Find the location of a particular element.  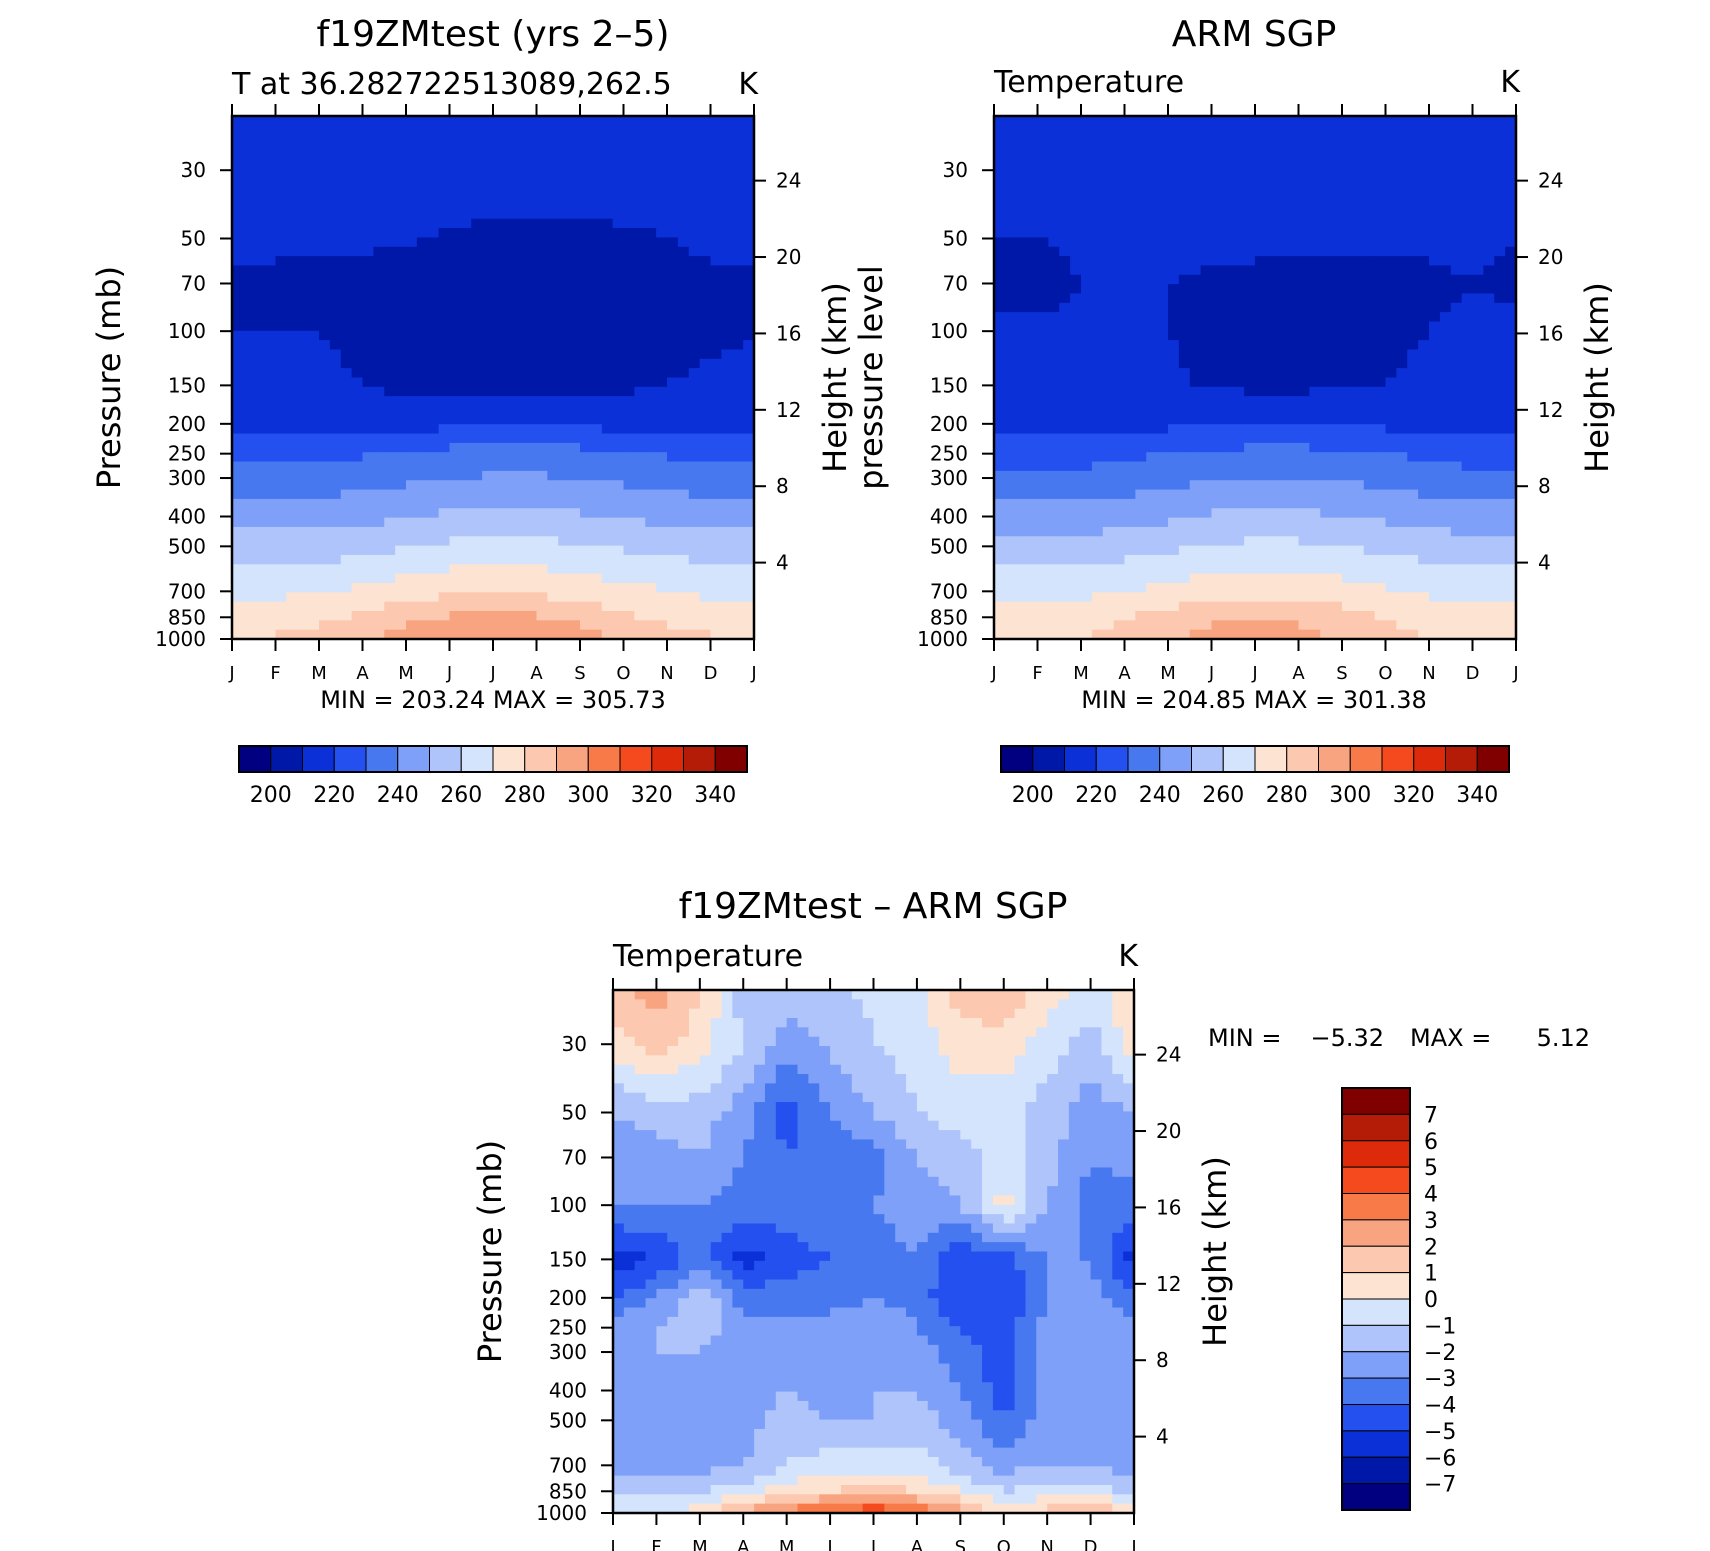

x-tick-label: A is located at coordinates (362, 673).